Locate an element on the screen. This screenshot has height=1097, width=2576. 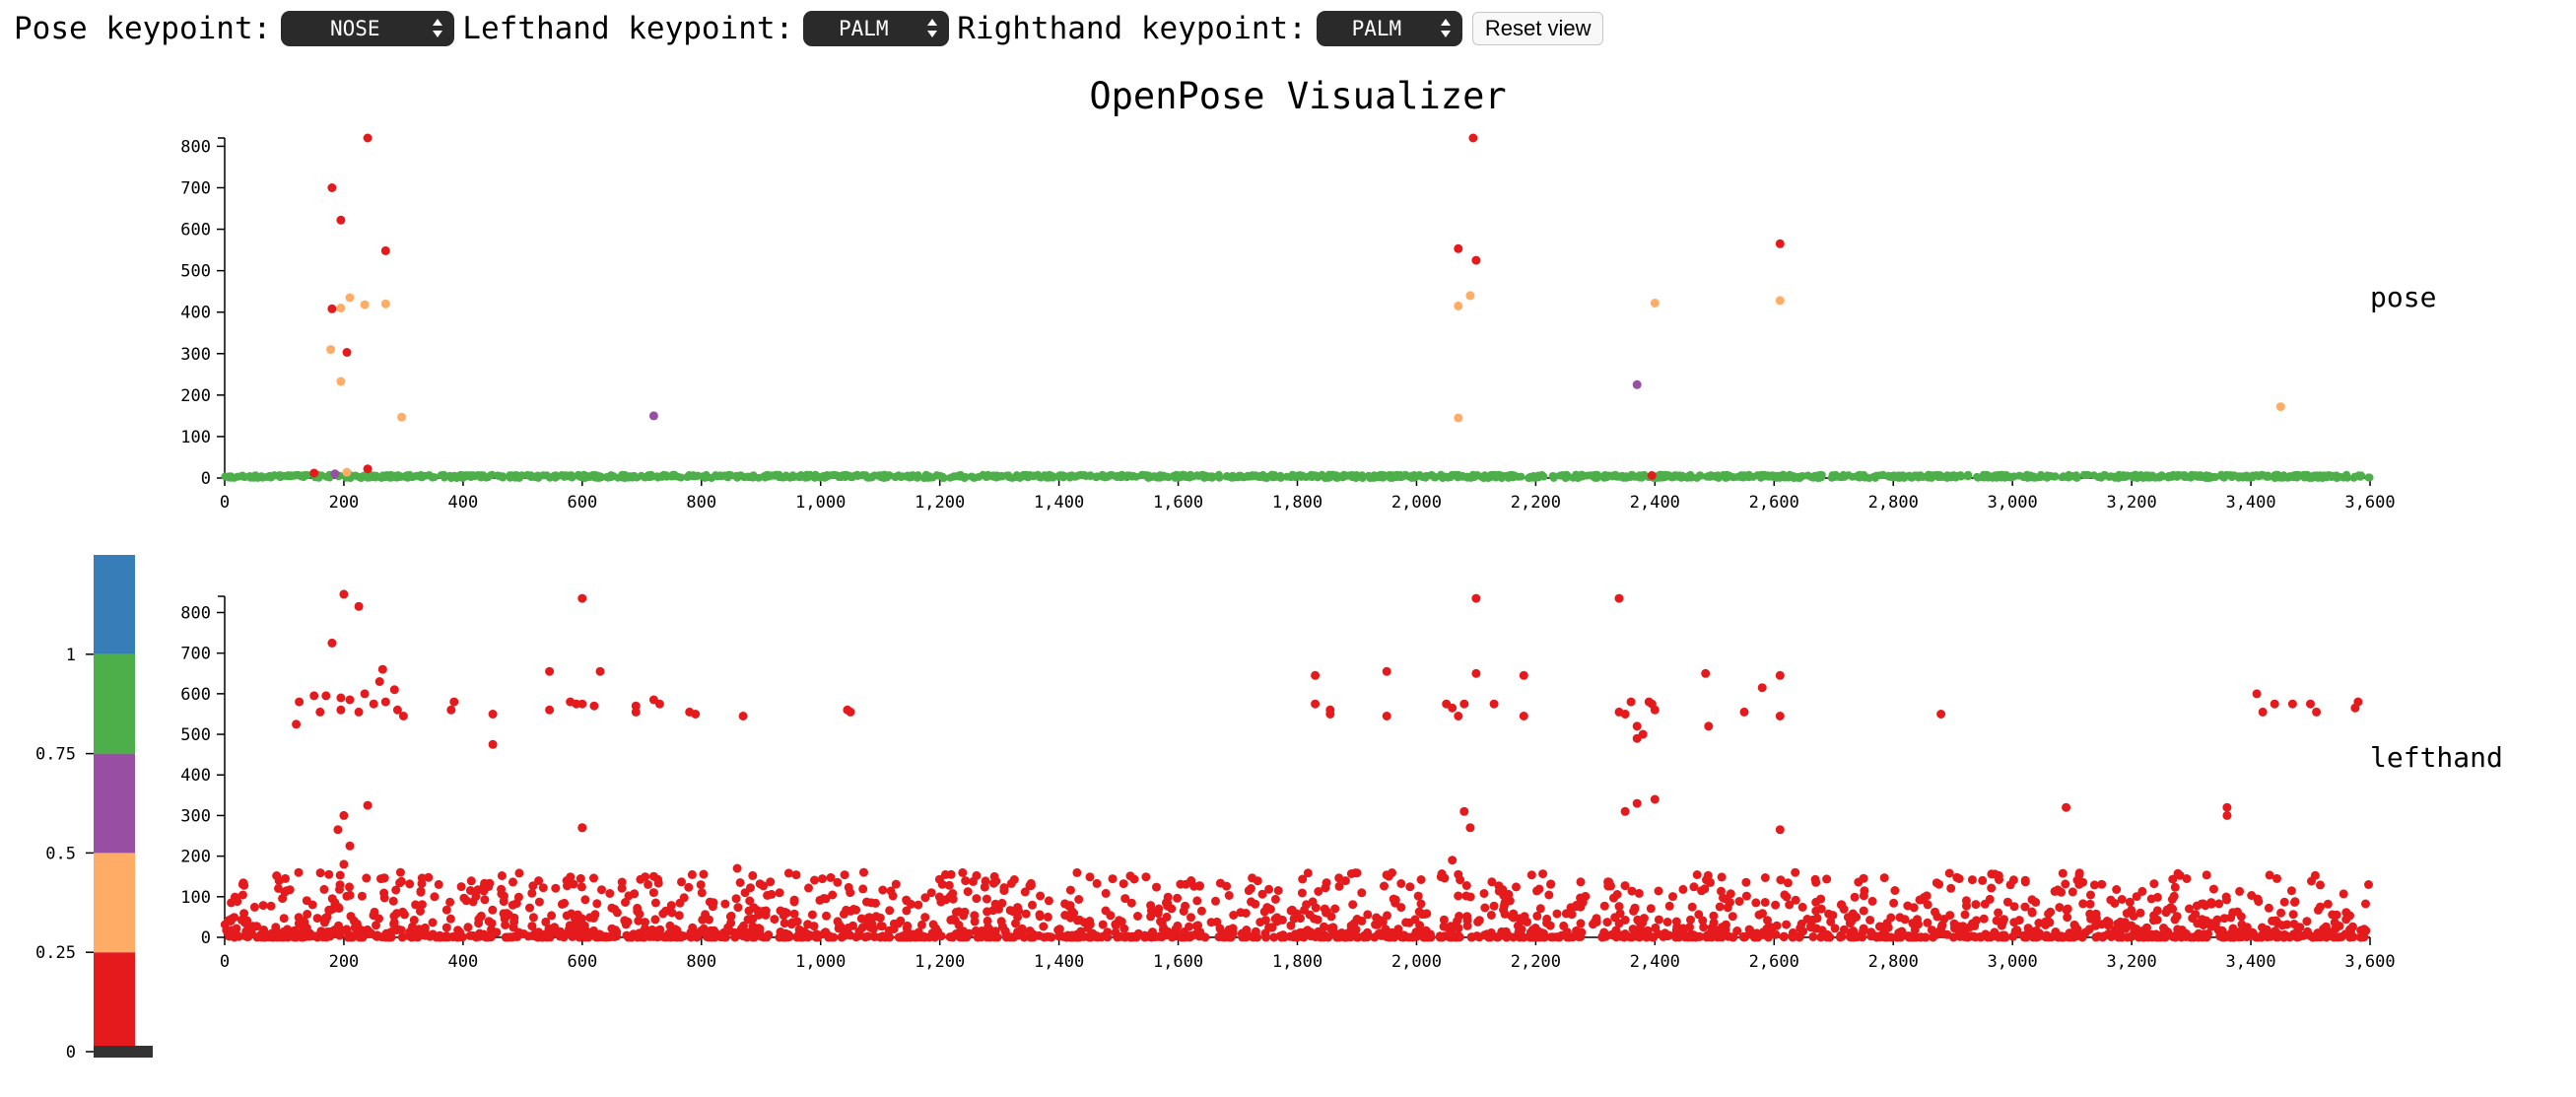
reset-view-button: Reset view is located at coordinates (1537, 28).